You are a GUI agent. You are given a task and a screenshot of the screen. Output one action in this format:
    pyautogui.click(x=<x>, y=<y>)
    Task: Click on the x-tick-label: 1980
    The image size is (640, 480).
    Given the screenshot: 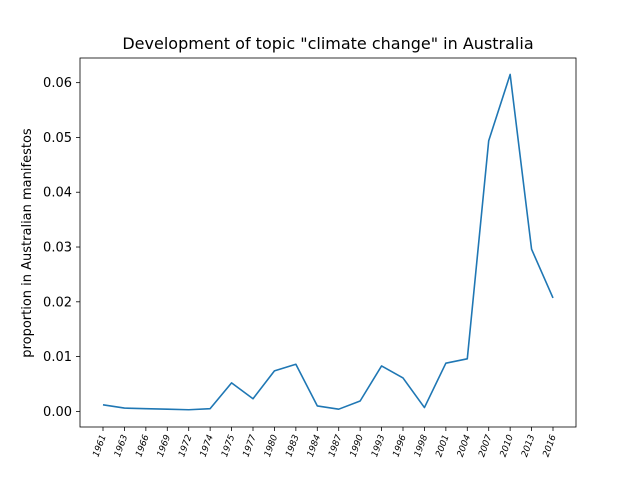 What is the action you would take?
    pyautogui.click(x=271, y=445)
    